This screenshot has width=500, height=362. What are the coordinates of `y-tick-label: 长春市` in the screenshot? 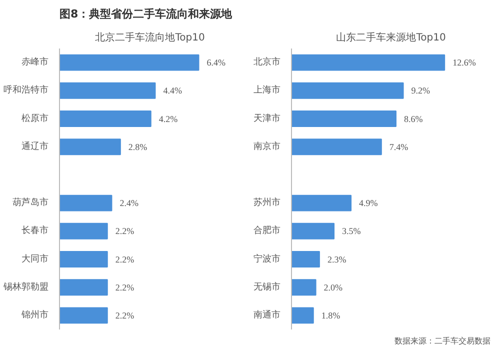 It's located at (35, 230).